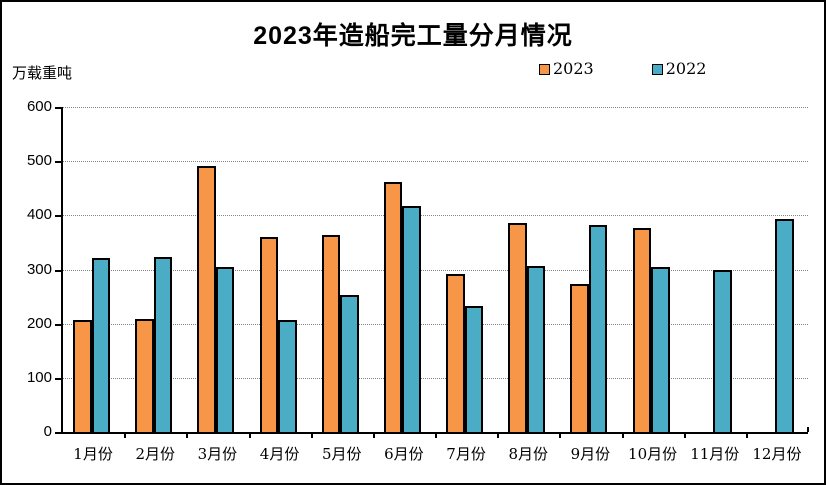  Describe the element at coordinates (39, 323) in the screenshot. I see `y-axis-label-200: 200` at that location.